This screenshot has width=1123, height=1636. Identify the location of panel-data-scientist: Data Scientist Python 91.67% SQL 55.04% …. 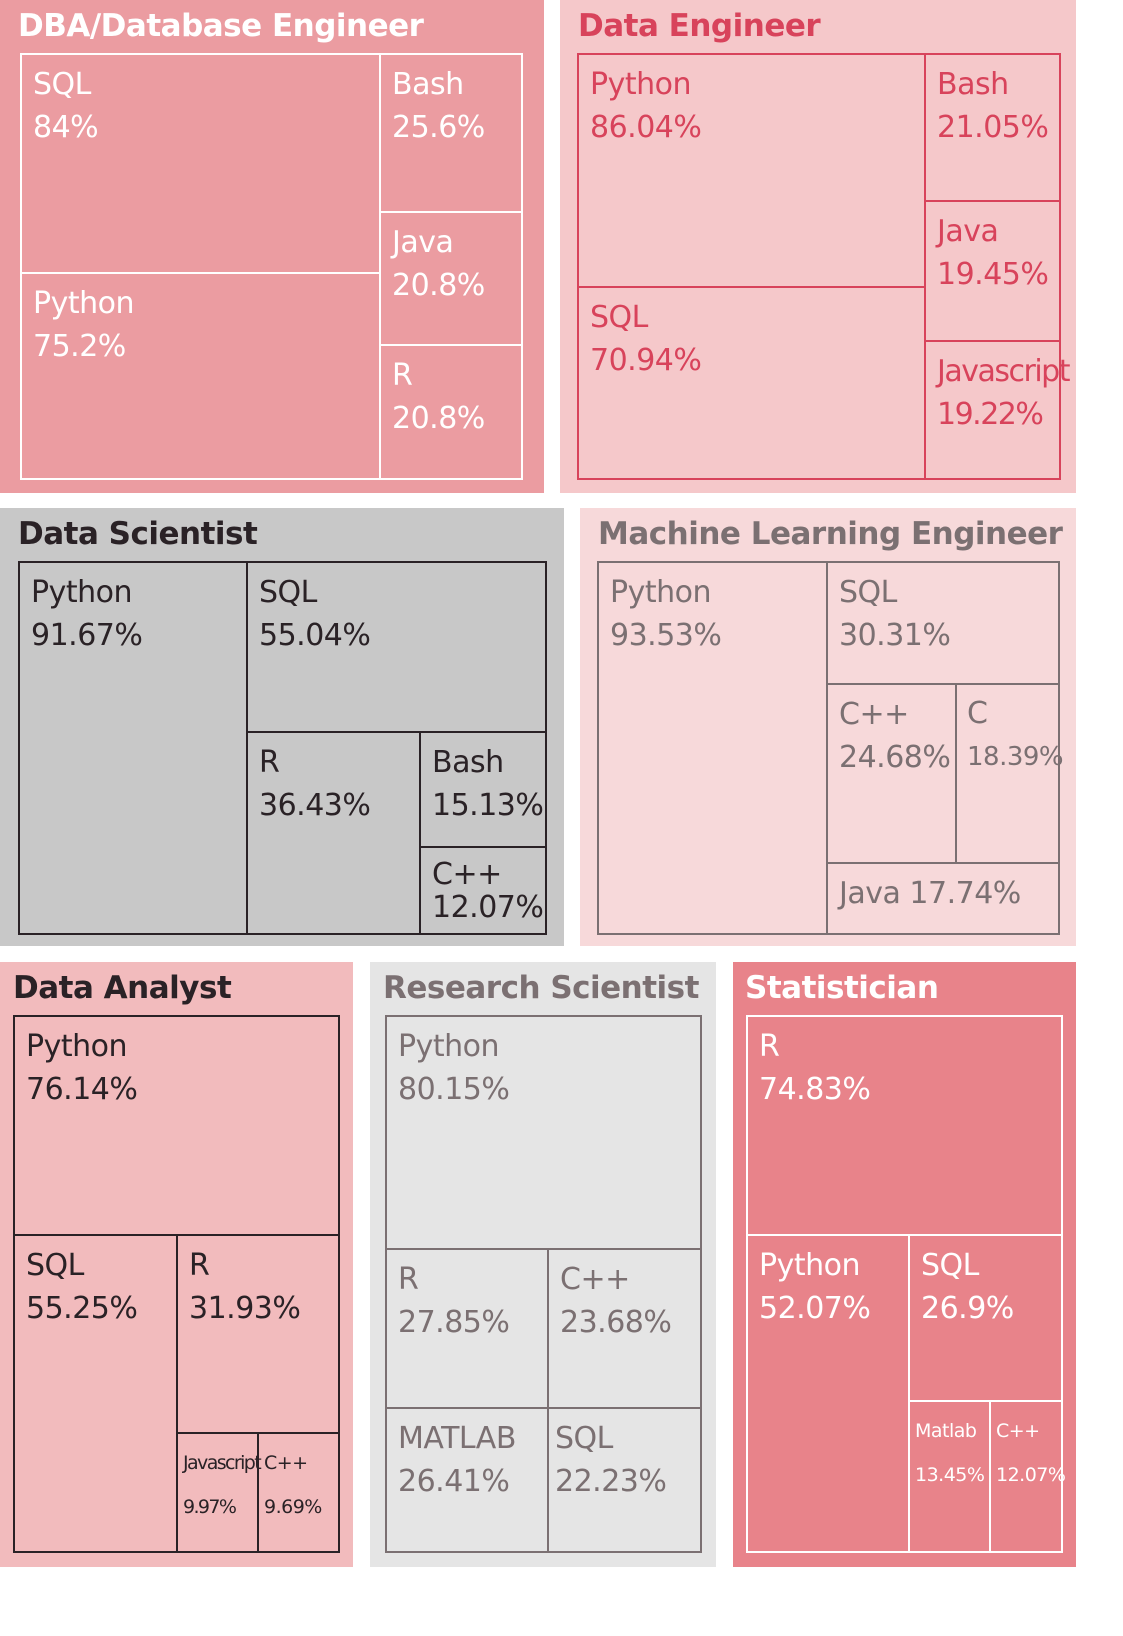
(282, 727).